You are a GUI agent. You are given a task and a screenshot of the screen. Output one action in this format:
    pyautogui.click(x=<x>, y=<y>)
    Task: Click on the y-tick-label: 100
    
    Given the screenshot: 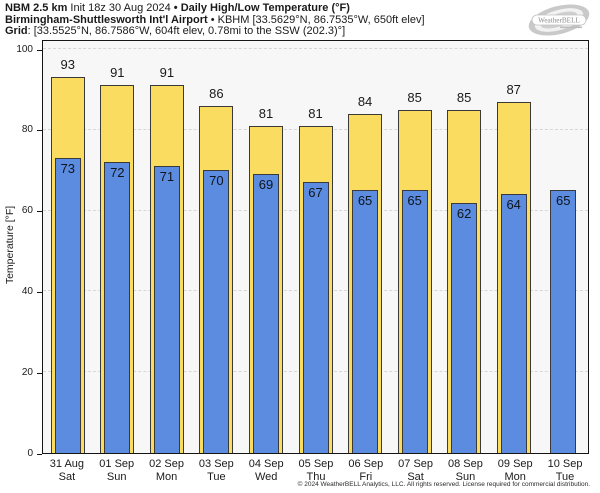 What is the action you would take?
    pyautogui.click(x=24, y=49)
    